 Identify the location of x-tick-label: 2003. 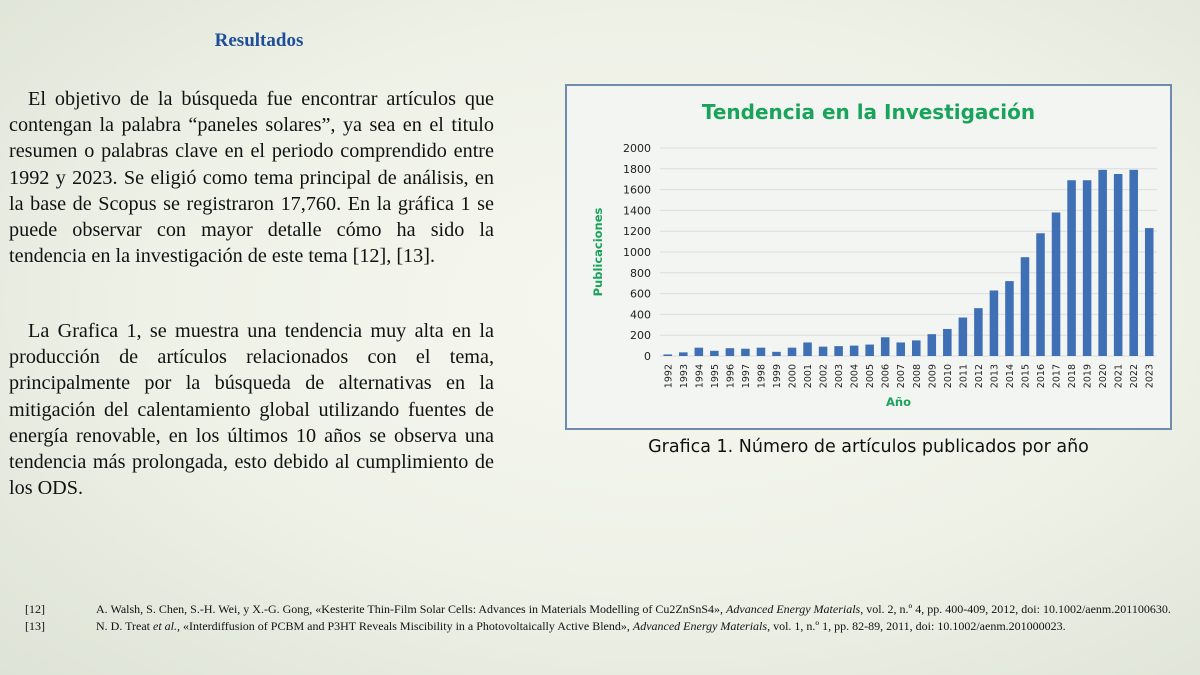
(839, 376).